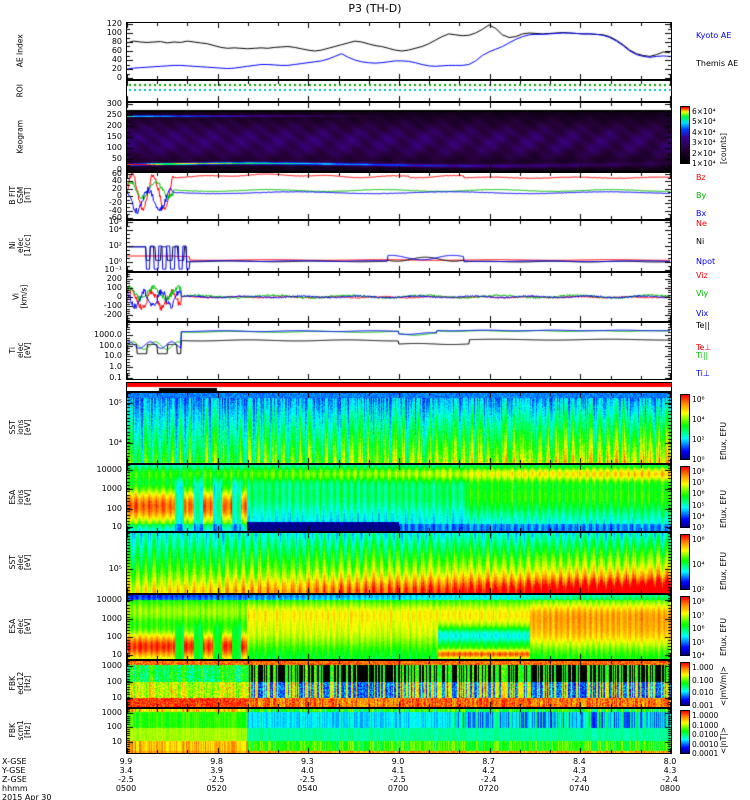 The image size is (750, 800). Describe the element at coordinates (116, 41) in the screenshot. I see `ytick-ae-80: 80` at that location.